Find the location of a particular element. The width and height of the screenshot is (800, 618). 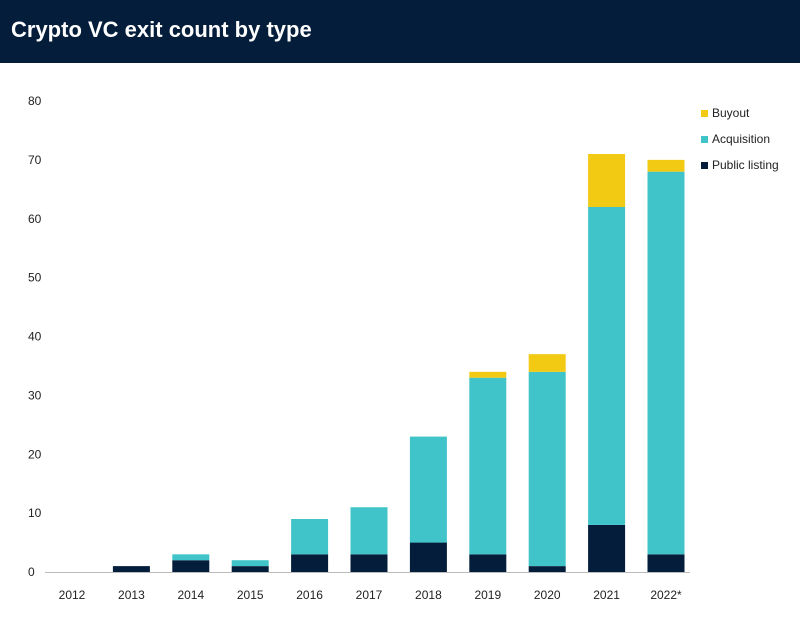

y-tick-label: 20 is located at coordinates (35, 454).